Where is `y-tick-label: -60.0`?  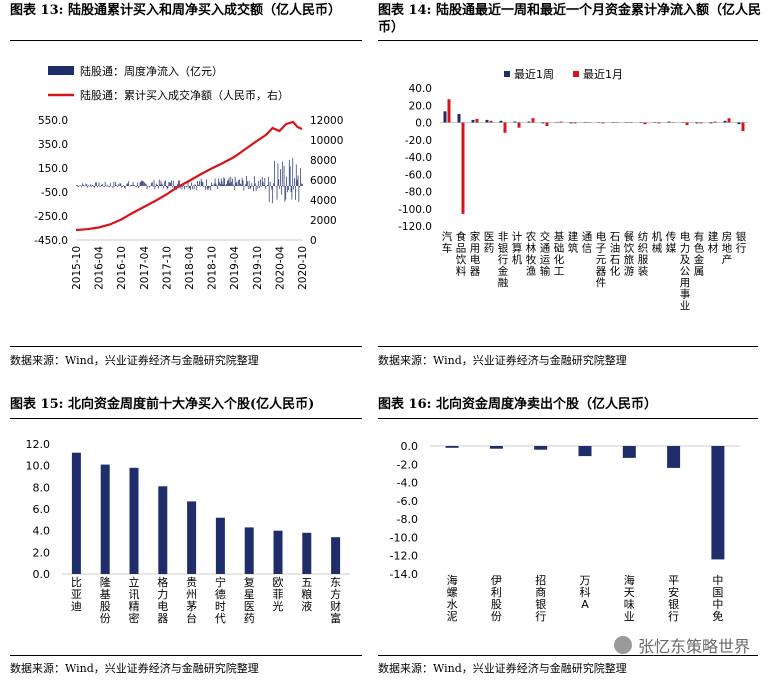 y-tick-label: -60.0 is located at coordinates (418, 175).